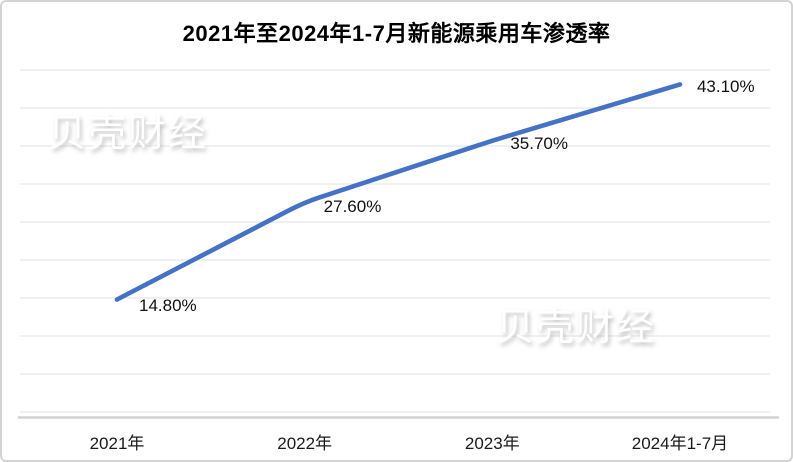  What do you see at coordinates (352, 207) in the screenshot?
I see `data-label: 27.60%` at bounding box center [352, 207].